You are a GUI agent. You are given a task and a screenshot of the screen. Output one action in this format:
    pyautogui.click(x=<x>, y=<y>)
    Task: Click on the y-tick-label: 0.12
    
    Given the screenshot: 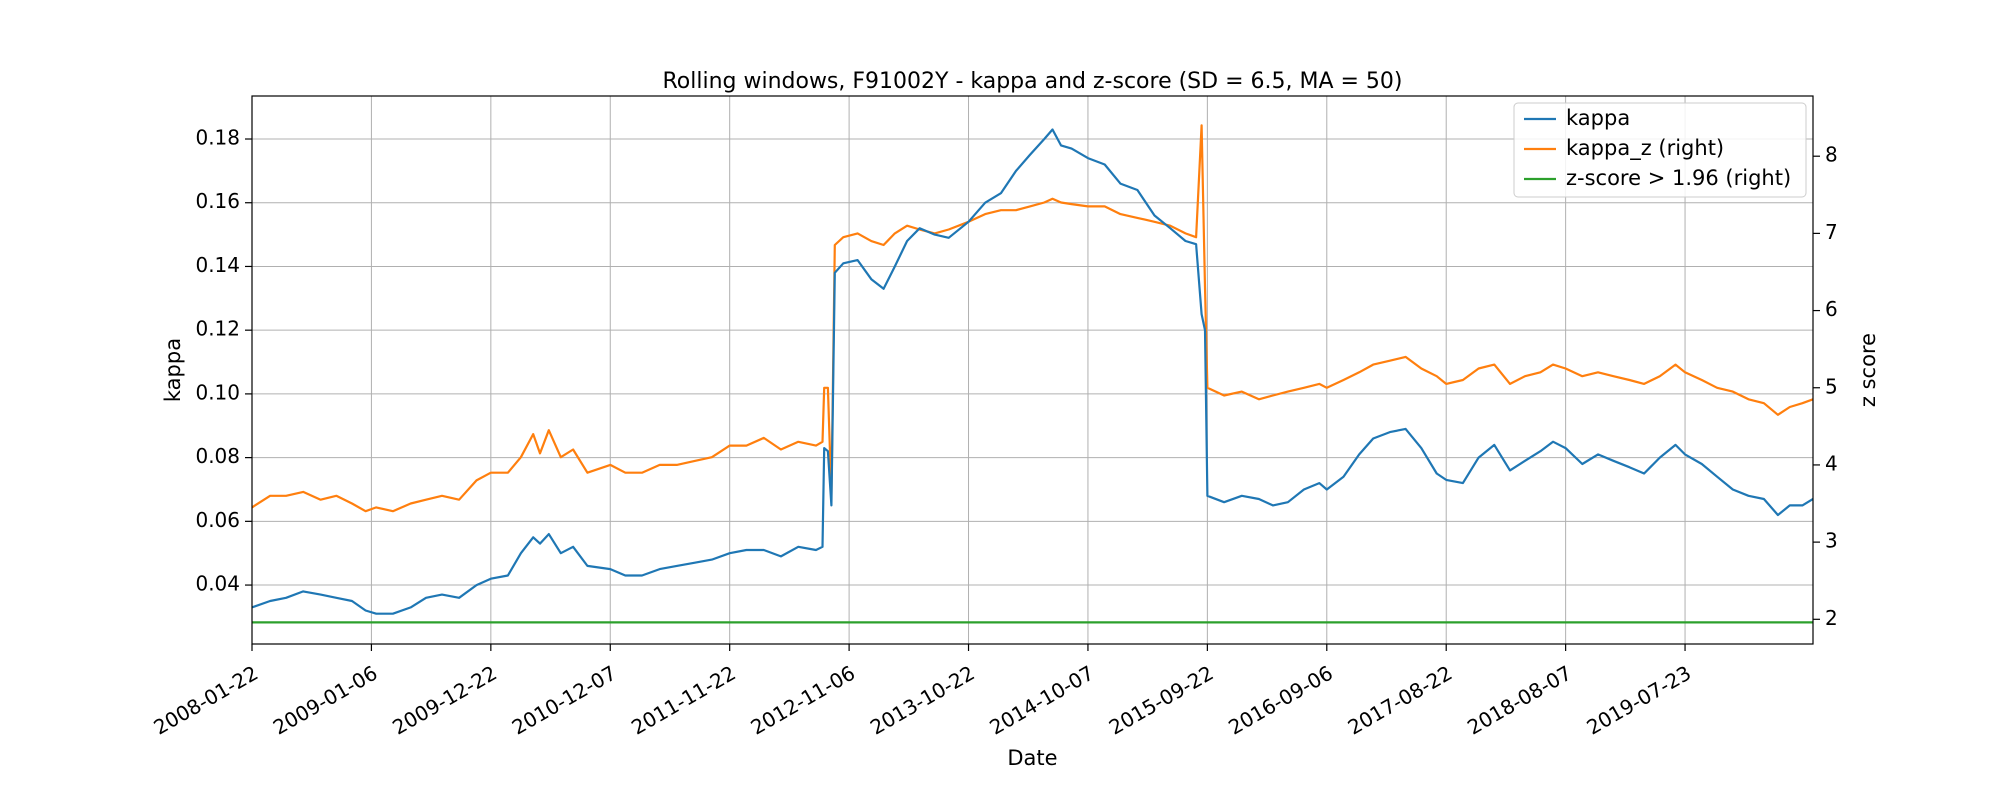 What is the action you would take?
    pyautogui.click(x=217, y=329)
    